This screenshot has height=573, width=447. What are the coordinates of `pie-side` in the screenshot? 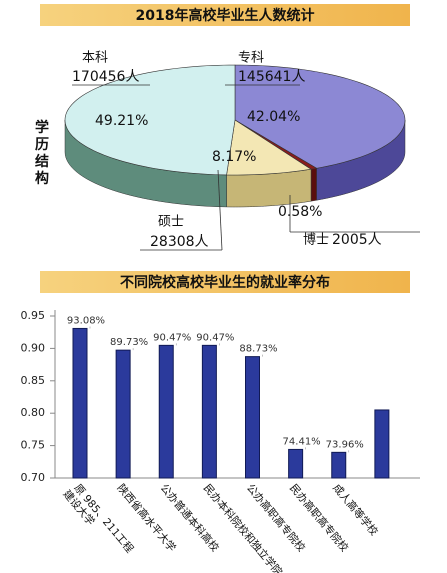 It's located at (313, 184).